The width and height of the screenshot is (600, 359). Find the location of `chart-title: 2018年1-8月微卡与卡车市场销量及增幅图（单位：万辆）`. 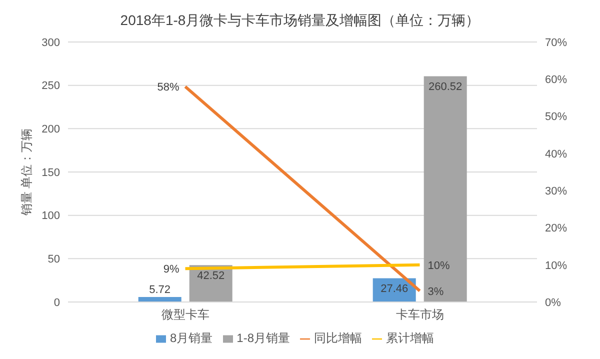

chart-title: 2018年1-8月微卡与卡车市场销量及增幅图（单位：万辆） is located at coordinates (300, 20).